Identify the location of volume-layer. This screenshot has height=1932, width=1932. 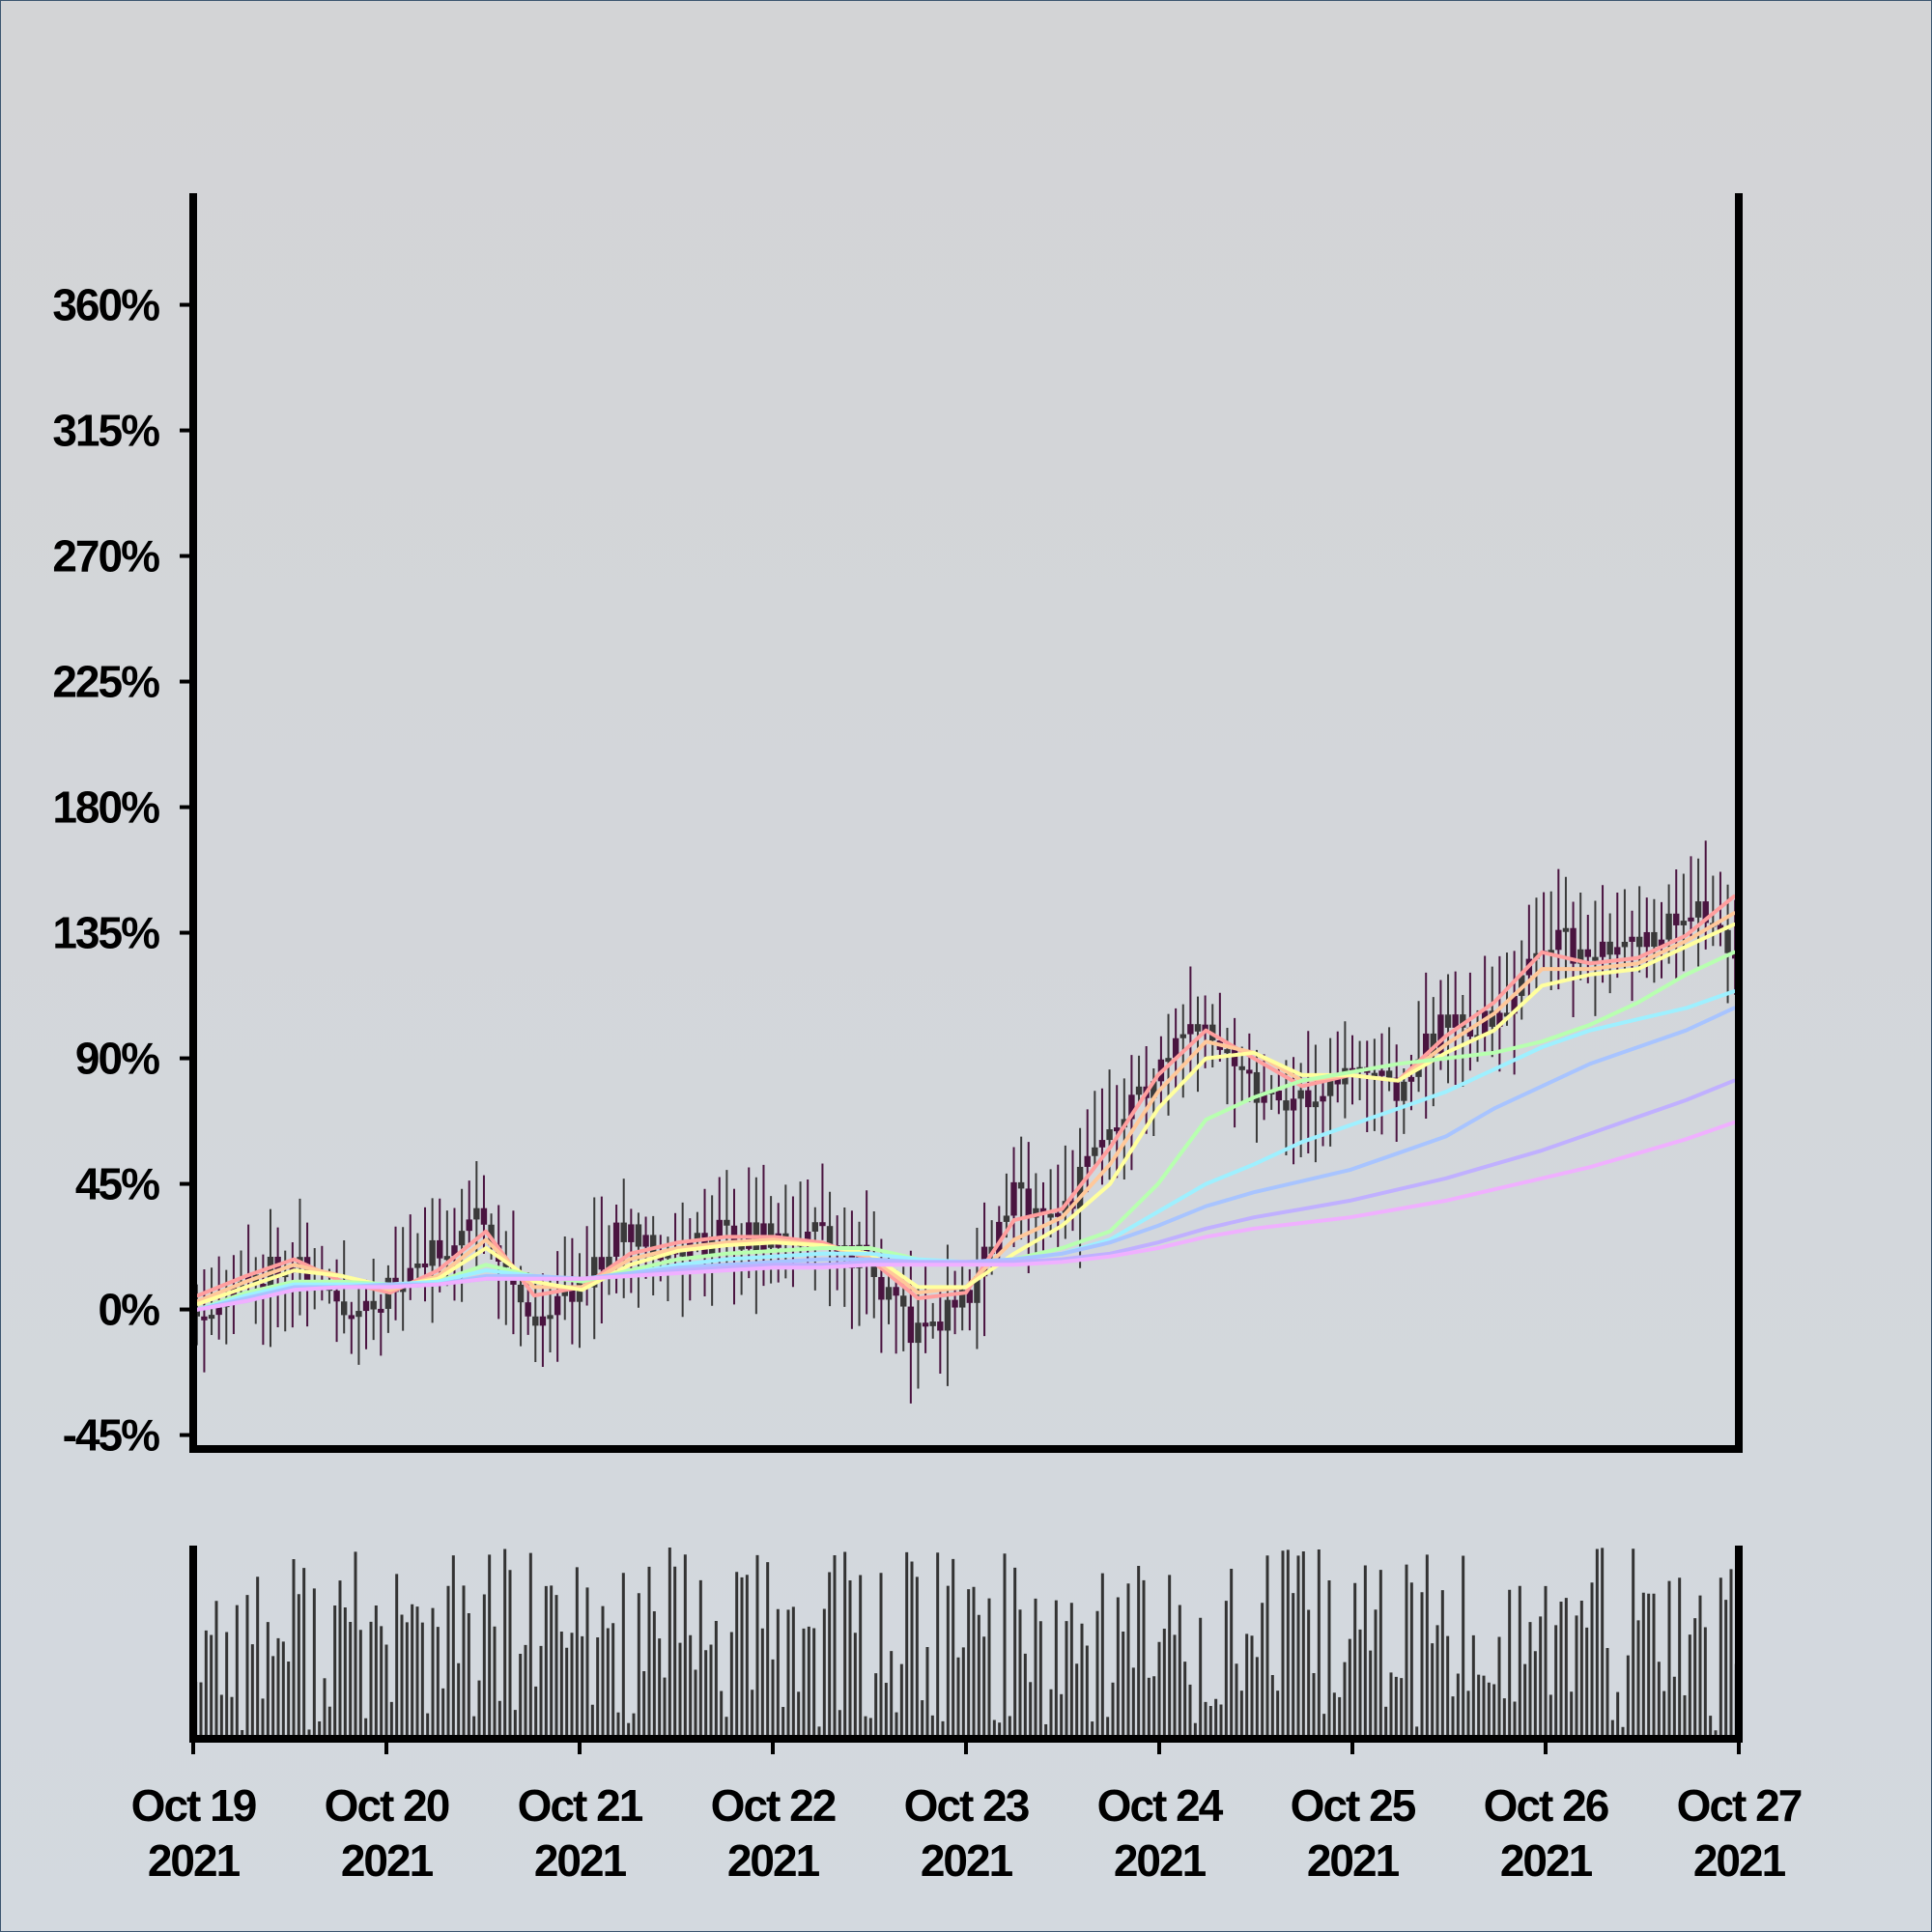
(966, 1643).